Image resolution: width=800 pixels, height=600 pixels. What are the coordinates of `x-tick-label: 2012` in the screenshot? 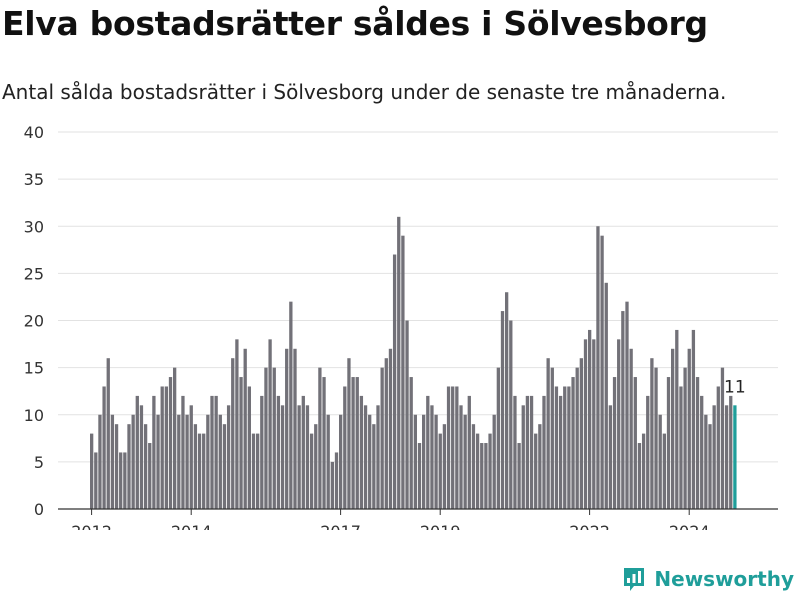 It's located at (91, 526).